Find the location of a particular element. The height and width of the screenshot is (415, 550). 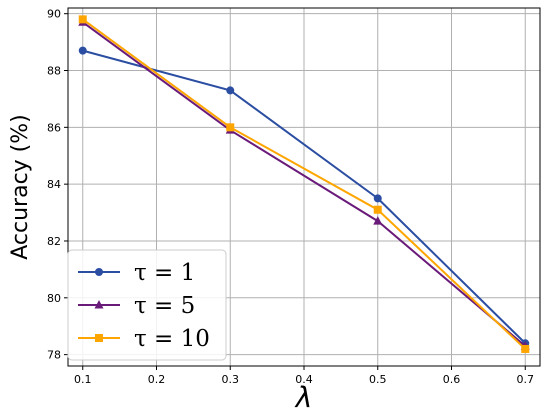

legend-box is located at coordinates (147, 305).